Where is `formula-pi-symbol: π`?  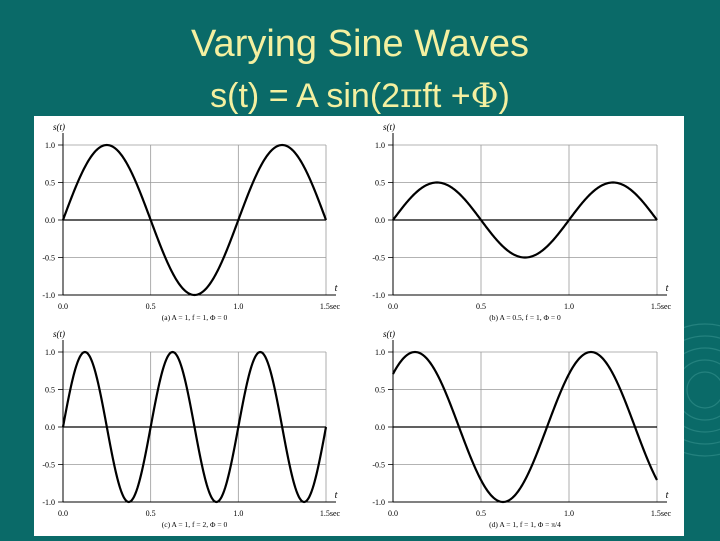
formula-pi-symbol: π is located at coordinates (411, 96).